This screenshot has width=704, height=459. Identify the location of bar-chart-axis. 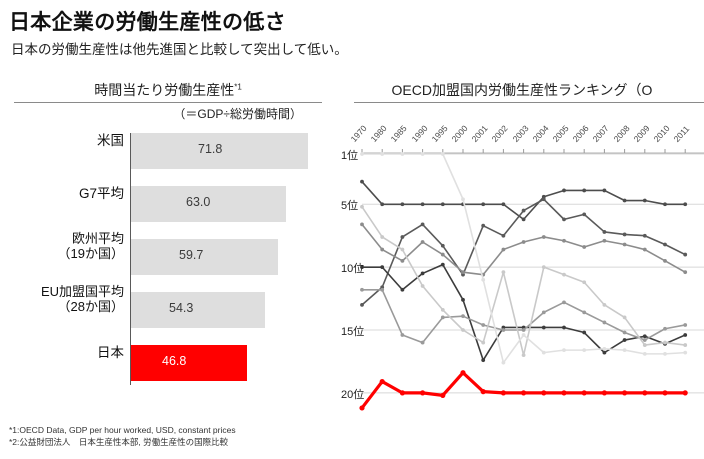
(130, 259).